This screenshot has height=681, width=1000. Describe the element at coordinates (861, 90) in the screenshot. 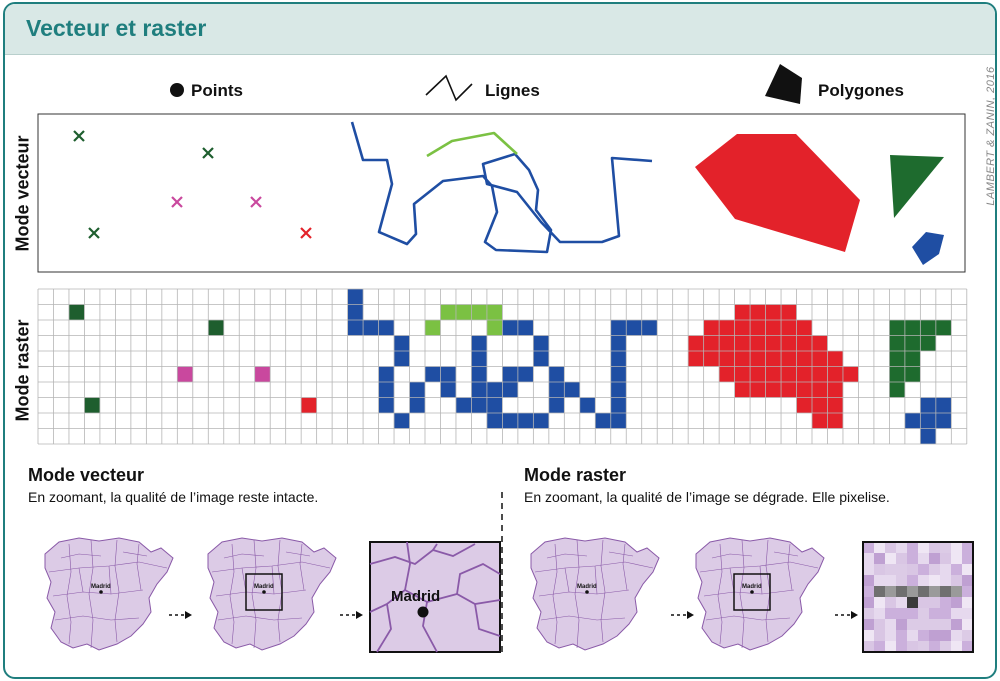

I see `polygons-legend-label: Polygones` at that location.